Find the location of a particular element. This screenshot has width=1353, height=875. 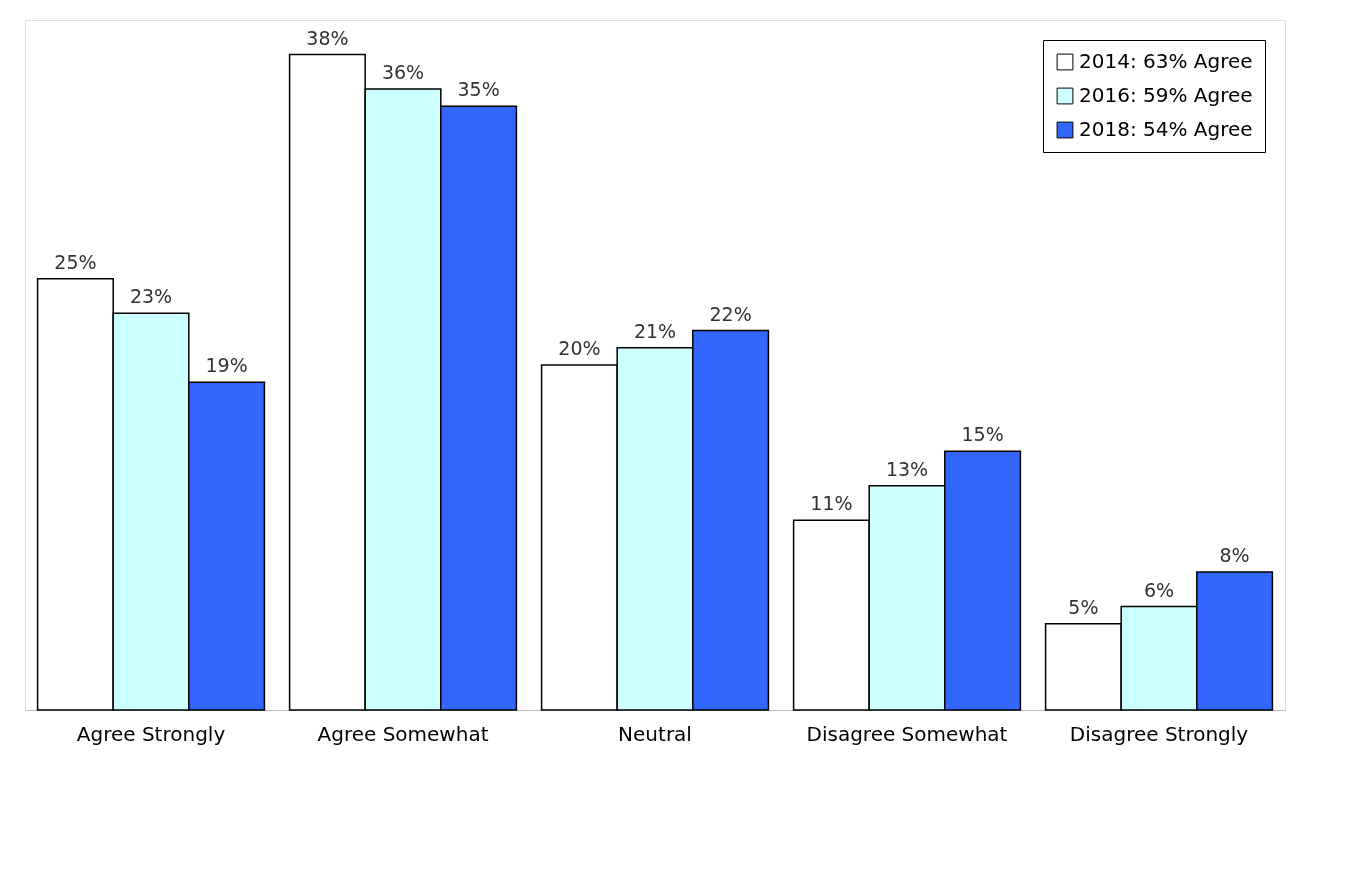

x-tick-label: Agree Strongly is located at coordinates (151, 733).